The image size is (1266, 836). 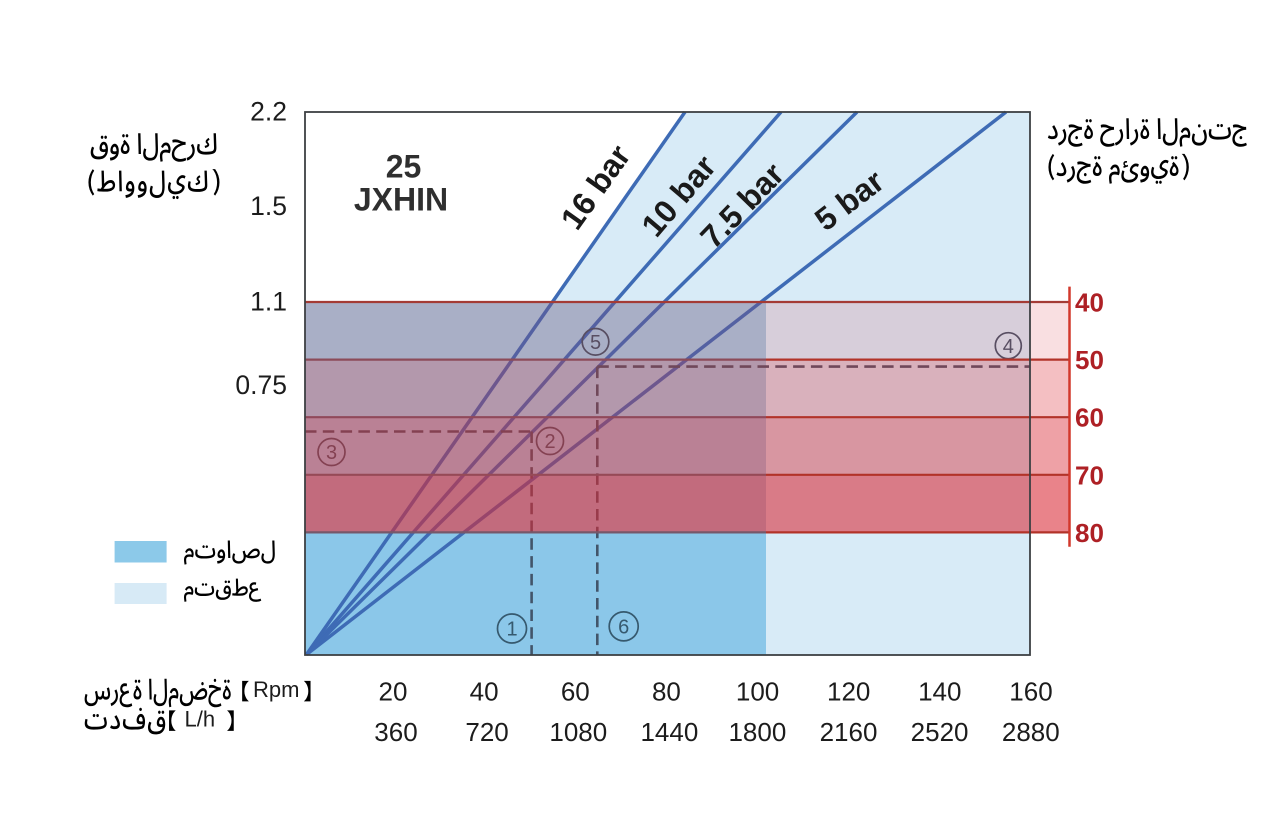 What do you see at coordinates (268, 111) in the screenshot?
I see `svg-text: 2.2` at bounding box center [268, 111].